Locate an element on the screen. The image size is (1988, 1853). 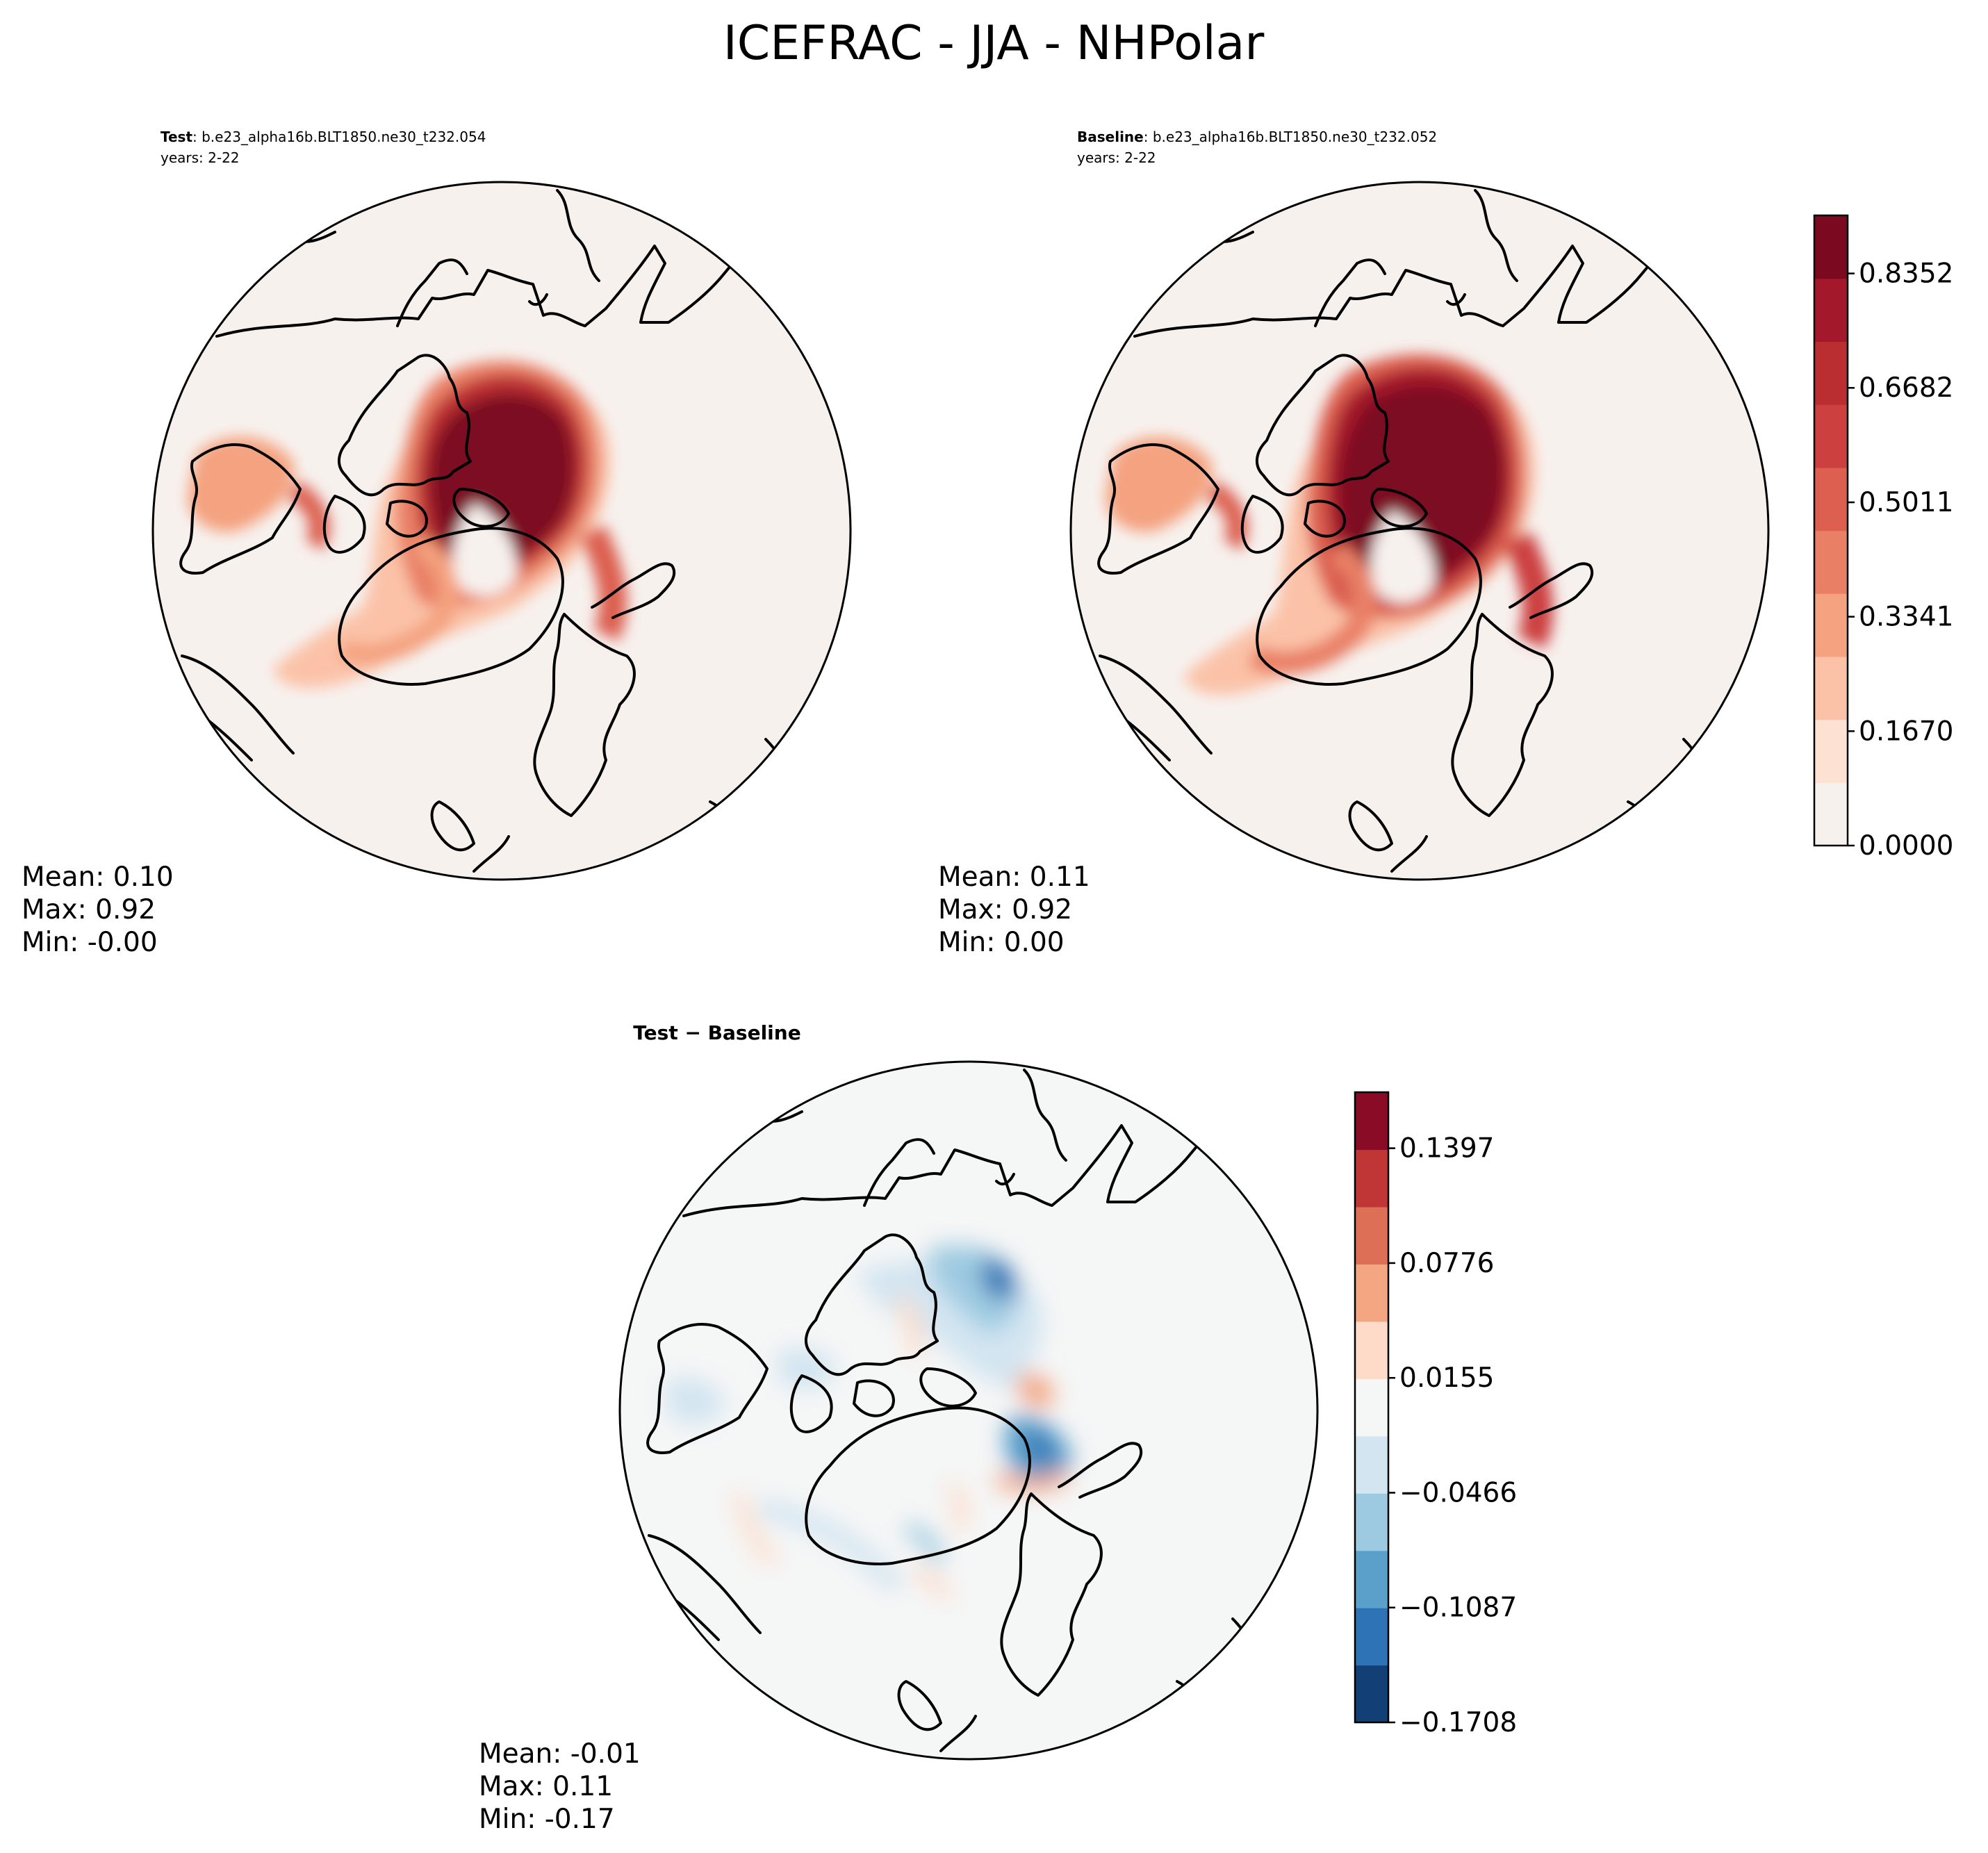
icefrac-colorbar: 0.0000 0.1670 0.3341 0.5011 0.6682 0.8352 is located at coordinates (1883, 538).